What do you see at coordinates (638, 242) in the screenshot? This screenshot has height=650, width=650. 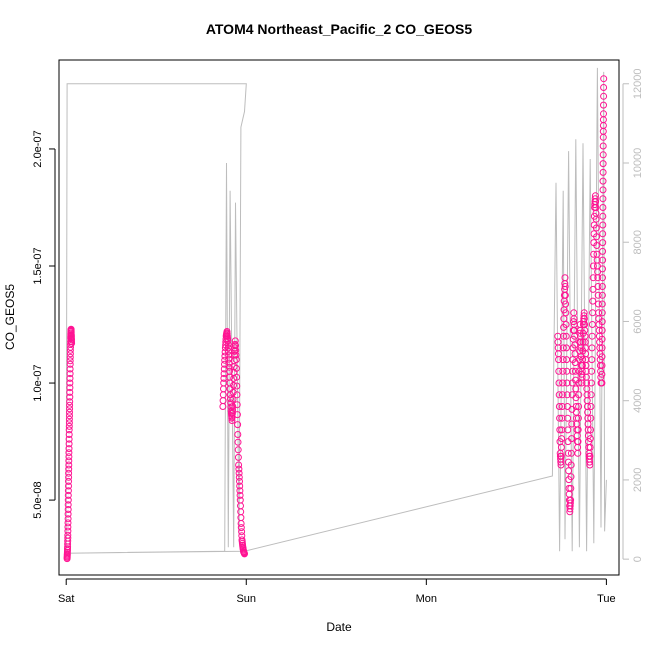 I see `y2-tick-label: 8000` at bounding box center [638, 242].